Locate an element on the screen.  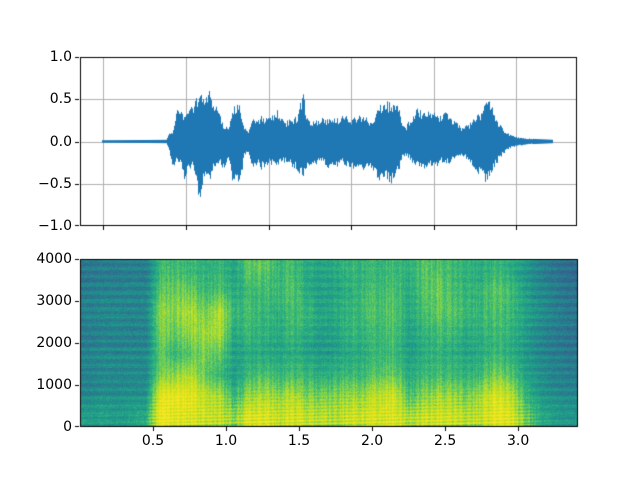
spectrogram-xtick-label: 3.0 is located at coordinates (518, 441).